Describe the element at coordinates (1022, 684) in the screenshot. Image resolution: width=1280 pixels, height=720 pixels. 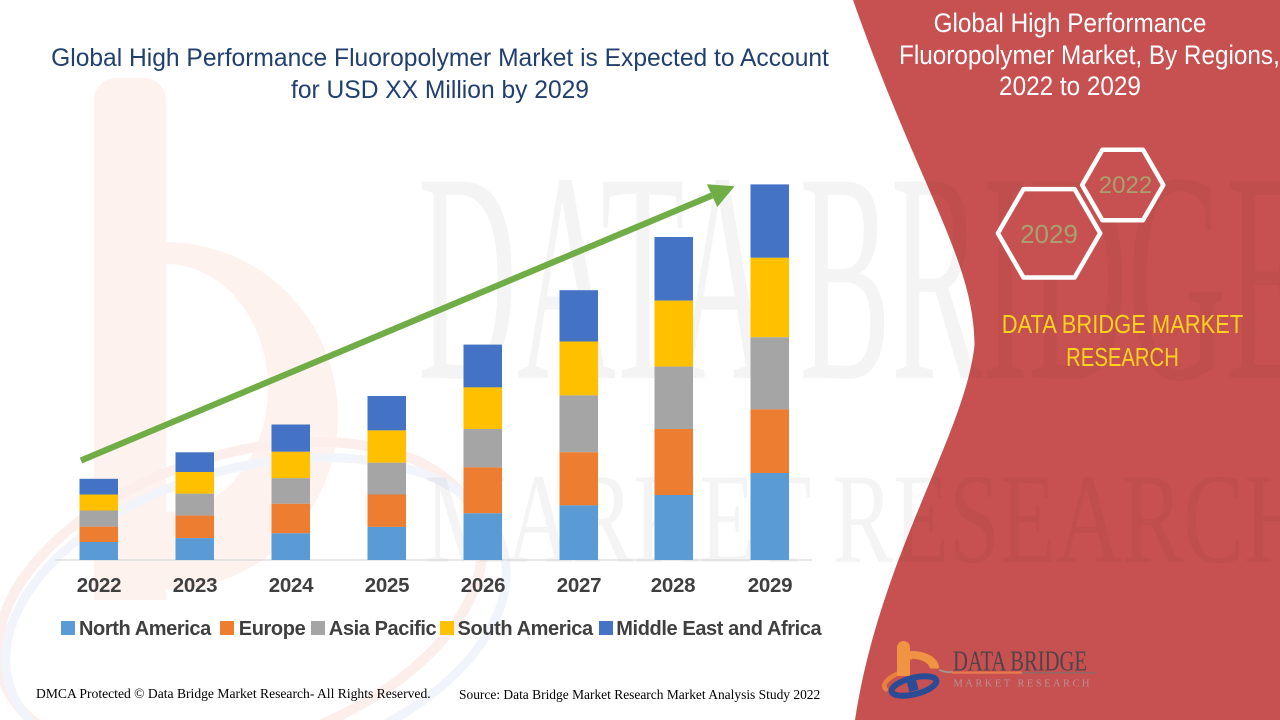
I see `svg-text: MARKET RESEARCH` at that location.